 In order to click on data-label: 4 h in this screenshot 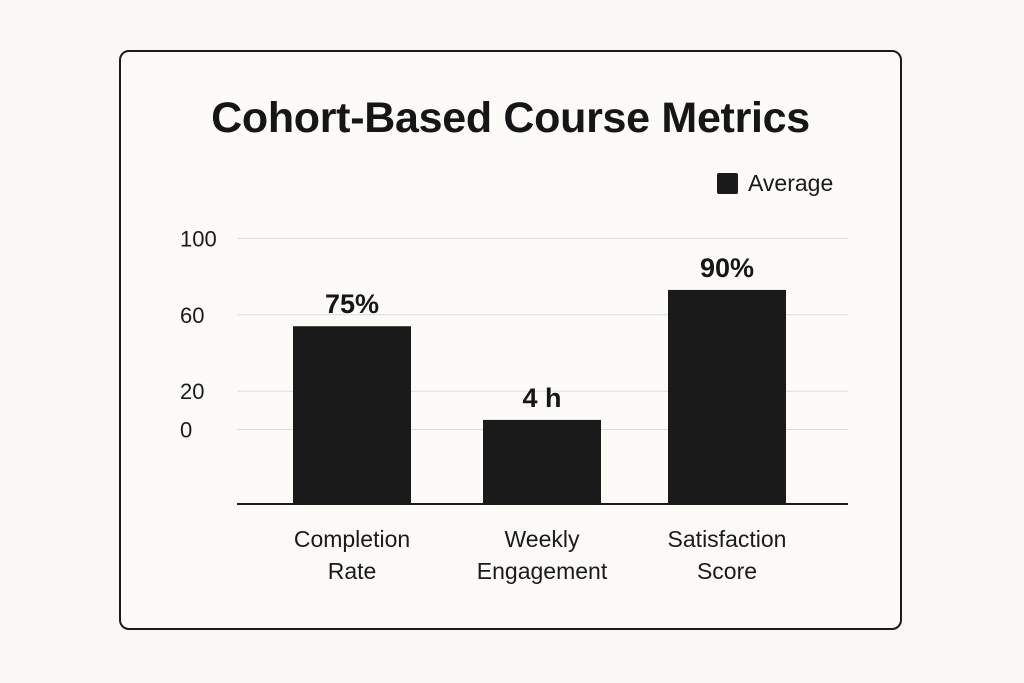, I will do `click(541, 398)`.